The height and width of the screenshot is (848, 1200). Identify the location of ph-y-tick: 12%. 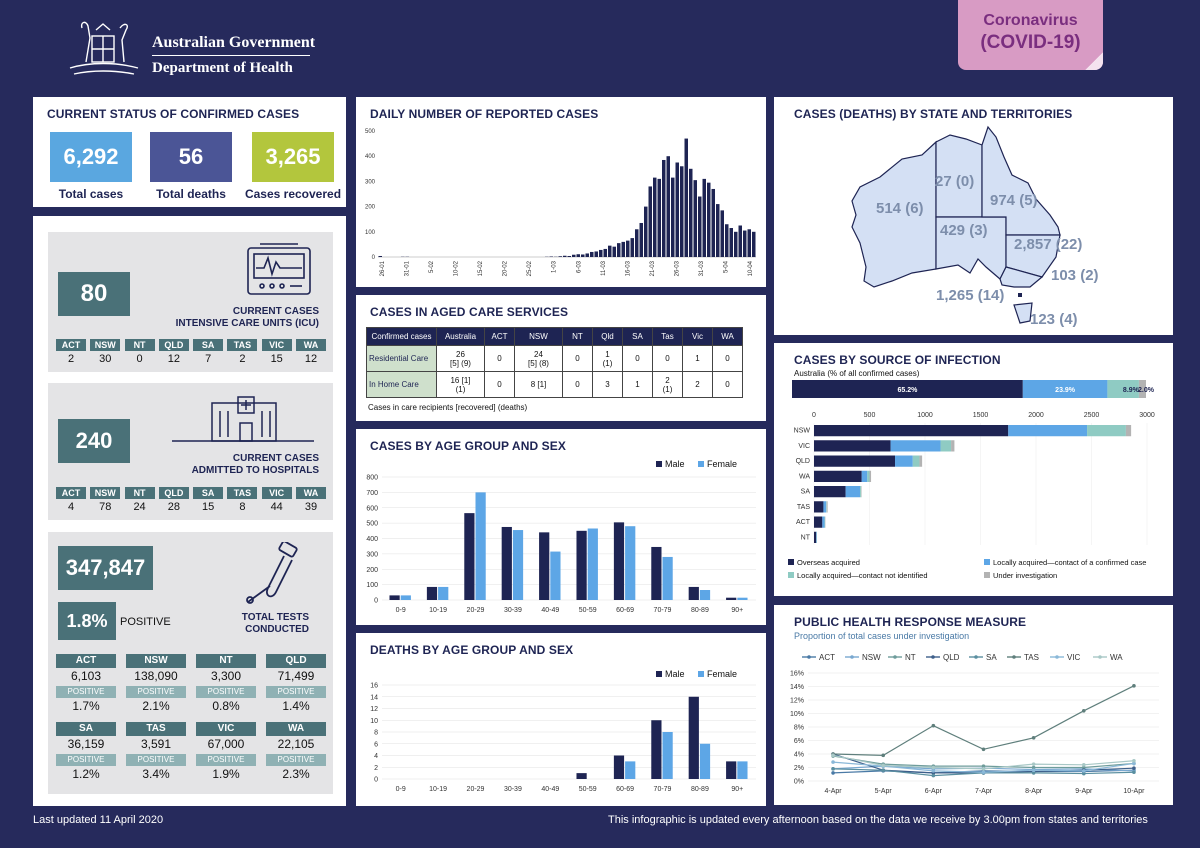
(797, 701).